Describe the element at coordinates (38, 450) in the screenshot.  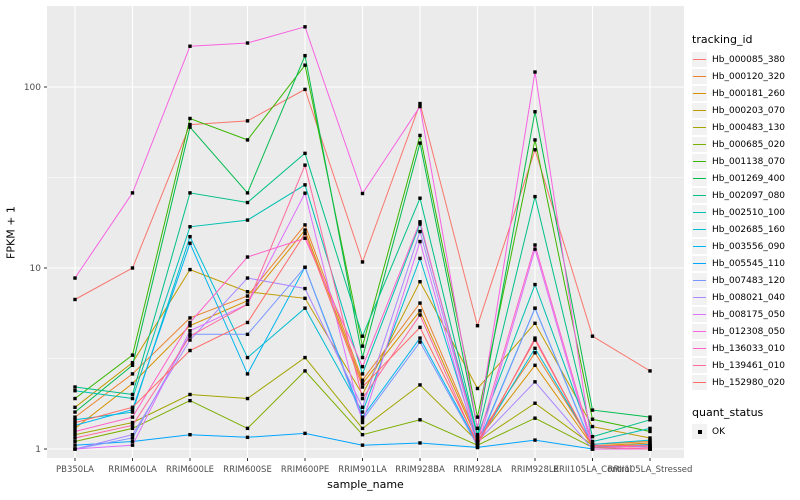
I see `y-tick-label: 1` at that location.